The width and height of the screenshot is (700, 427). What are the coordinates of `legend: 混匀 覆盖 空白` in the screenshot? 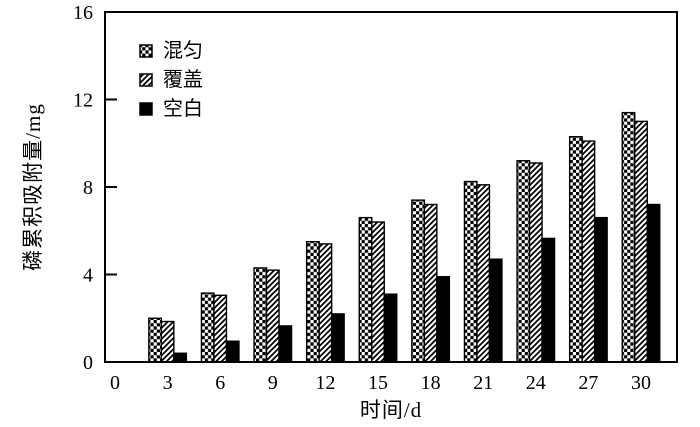 It's located at (171, 79).